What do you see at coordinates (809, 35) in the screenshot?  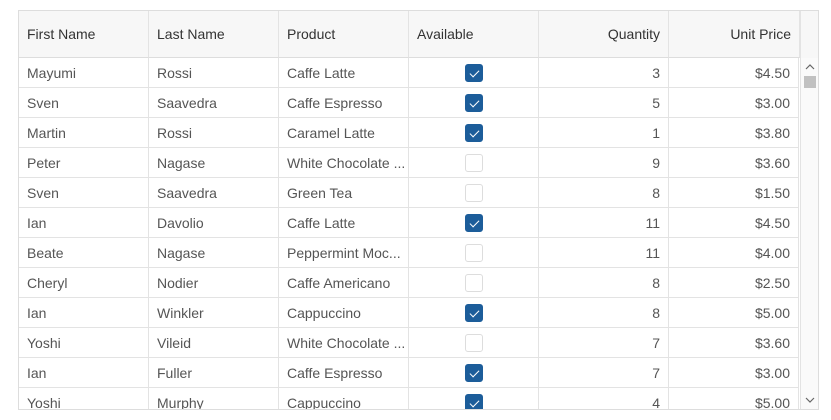 I see `scrollbar-corner` at bounding box center [809, 35].